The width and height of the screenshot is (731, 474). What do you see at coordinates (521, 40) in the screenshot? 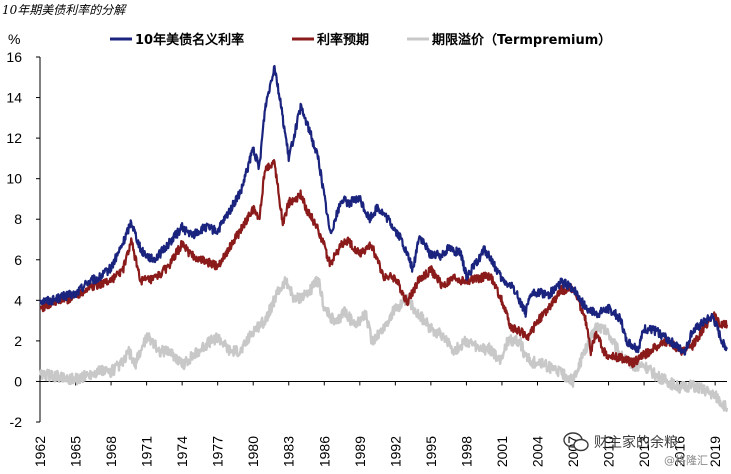
I see `legend-label: 期限溢价（Termpremium）` at bounding box center [521, 40].